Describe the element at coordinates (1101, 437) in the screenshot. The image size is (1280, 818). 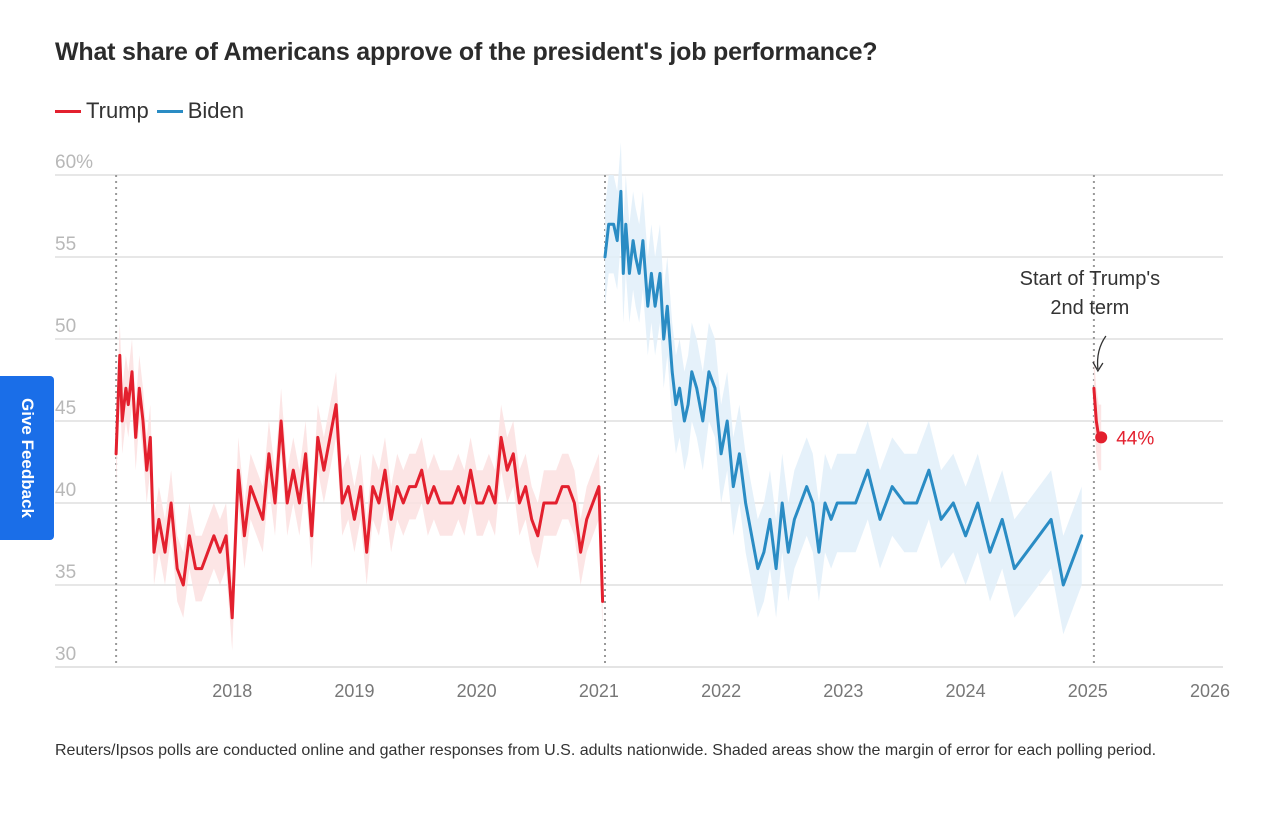
I see `end-point-dot` at that location.